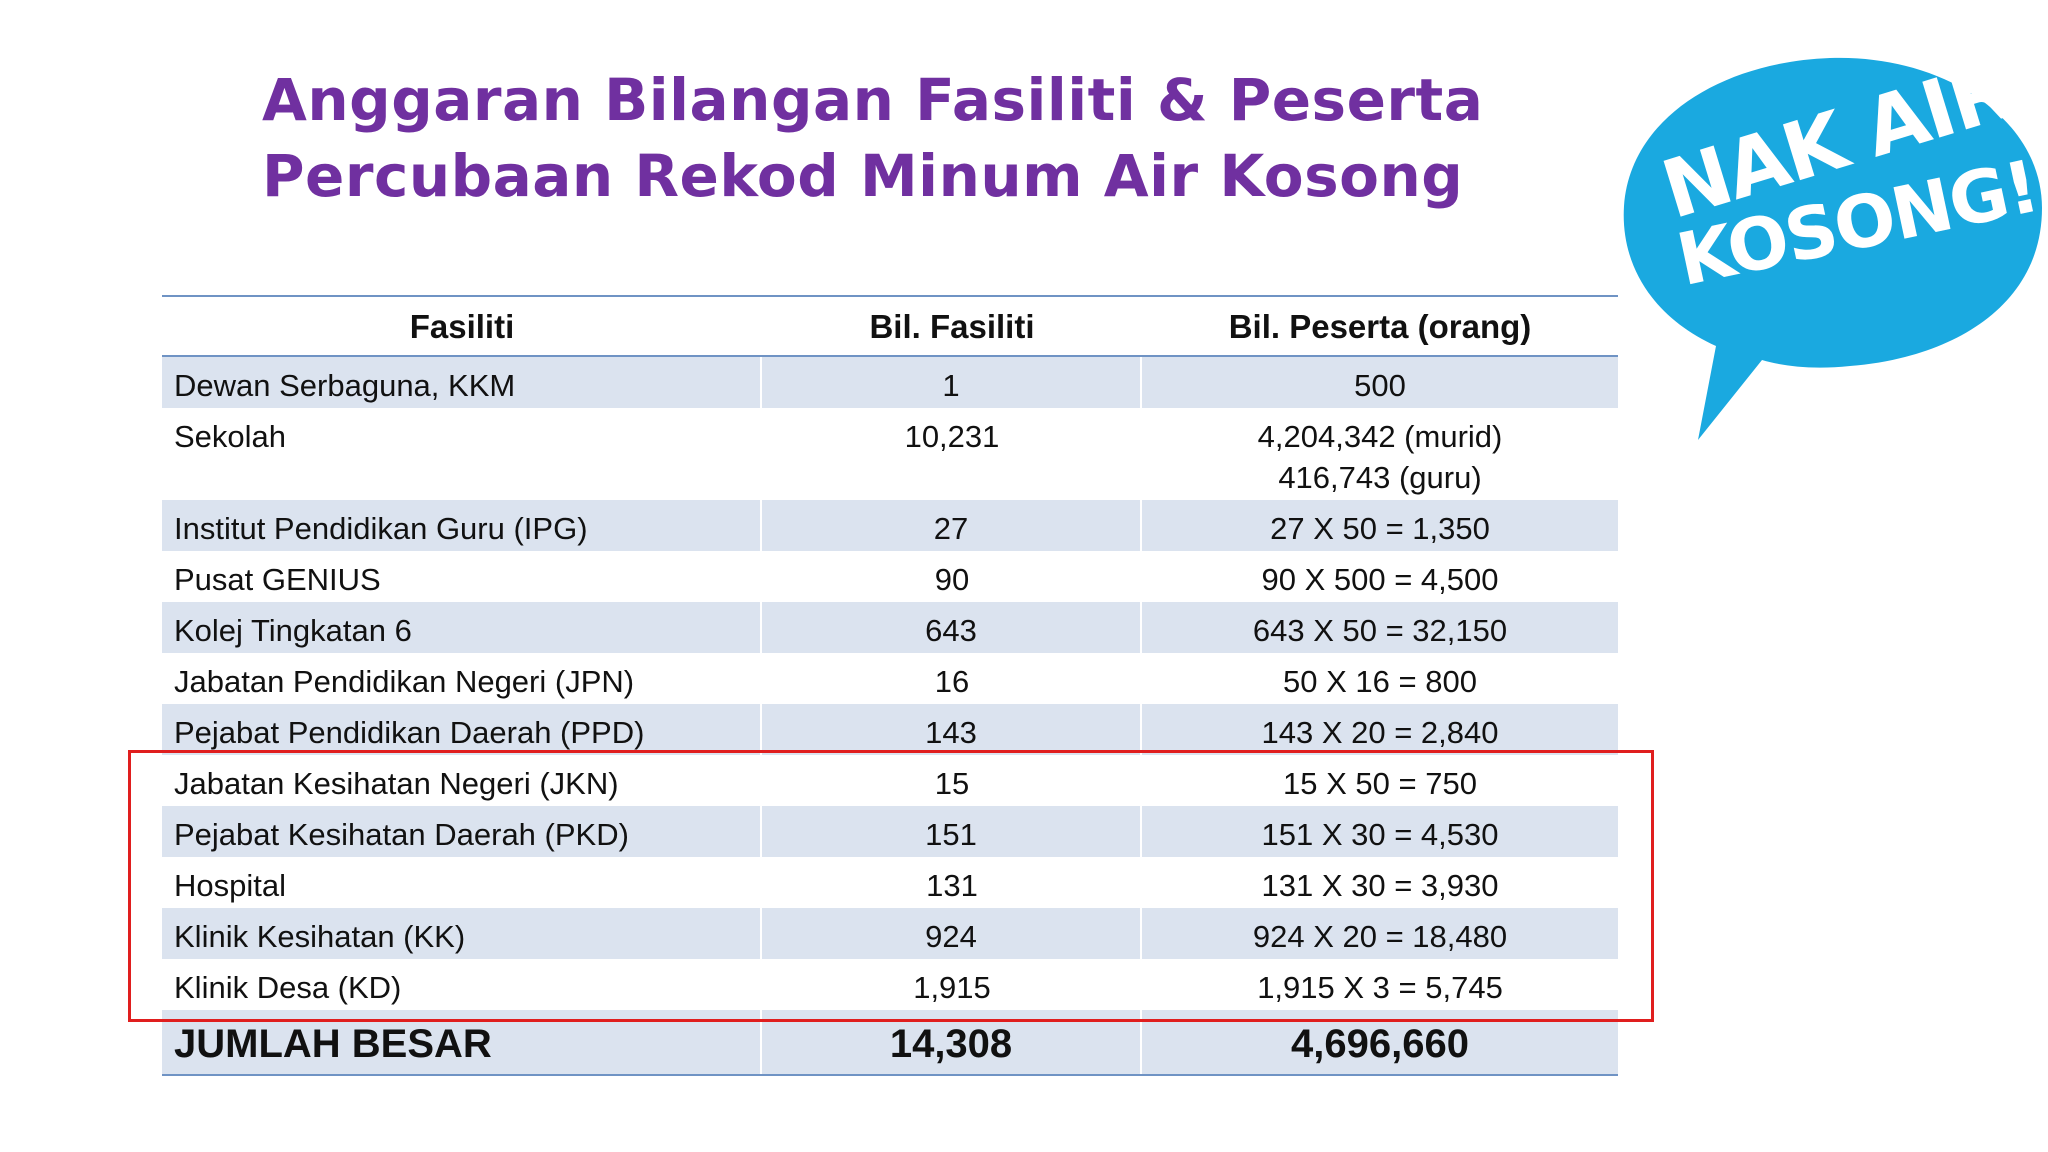 This screenshot has width=2048, height=1152. What do you see at coordinates (952, 382) in the screenshot?
I see `cell-bil: 1` at bounding box center [952, 382].